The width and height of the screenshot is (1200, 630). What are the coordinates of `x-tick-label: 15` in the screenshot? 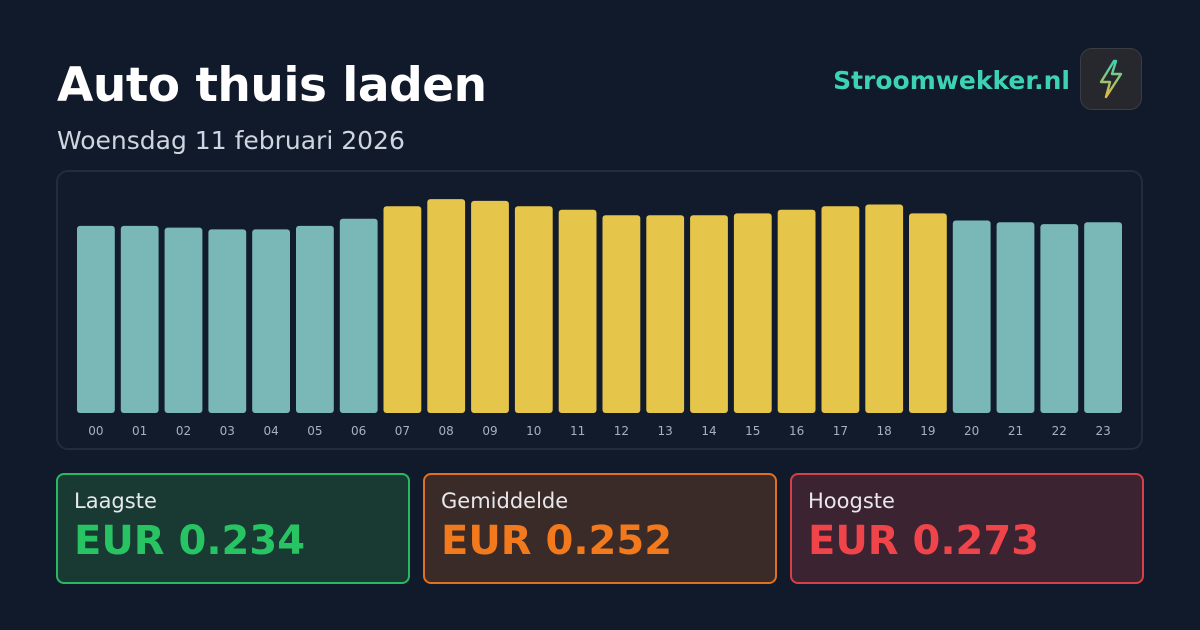 It's located at (752, 431).